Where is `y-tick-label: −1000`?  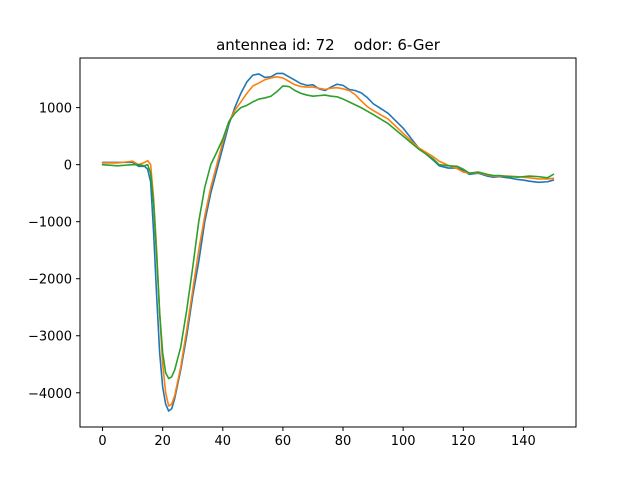 y-tick-label: −1000 is located at coordinates (50, 223).